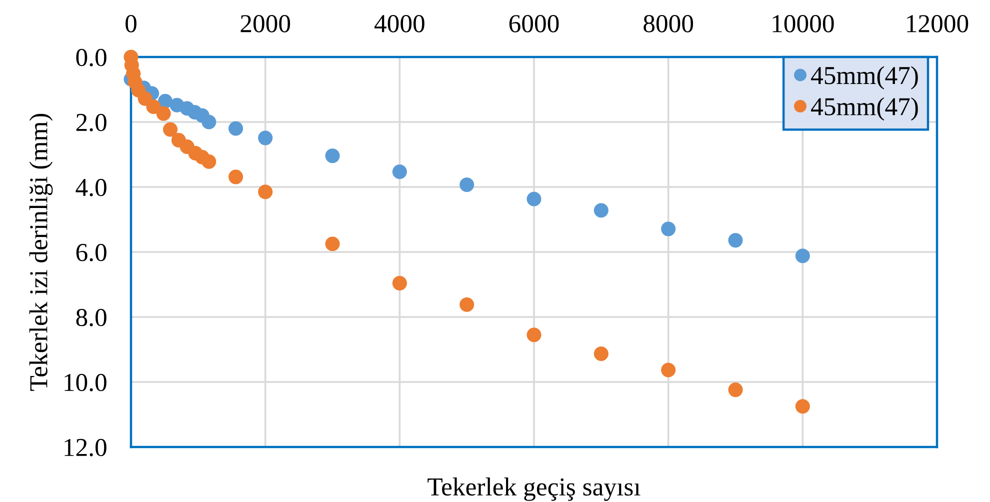 The width and height of the screenshot is (990, 502). I want to click on x-tick-label: 0, so click(131, 23).